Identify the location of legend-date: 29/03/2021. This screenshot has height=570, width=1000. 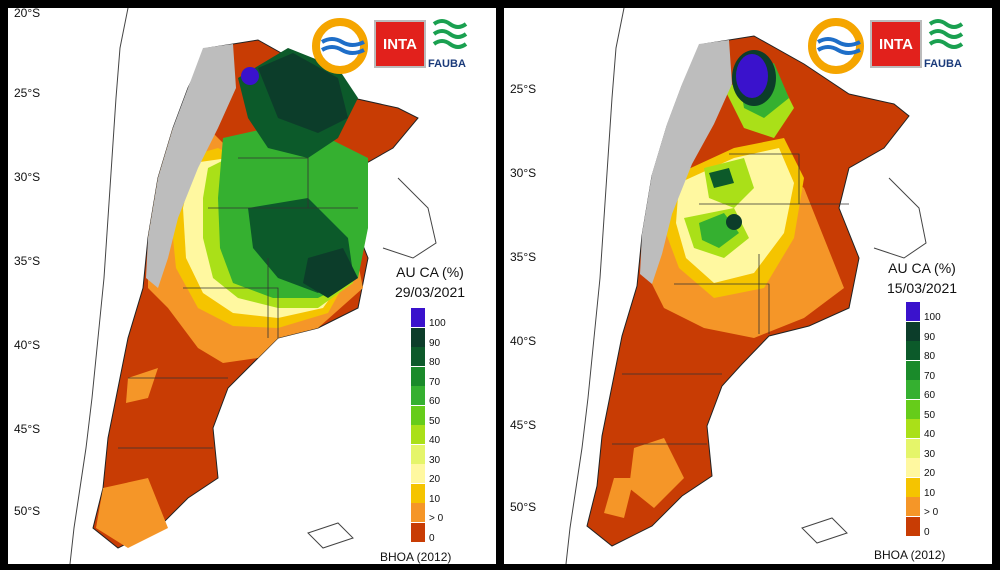
(430, 292).